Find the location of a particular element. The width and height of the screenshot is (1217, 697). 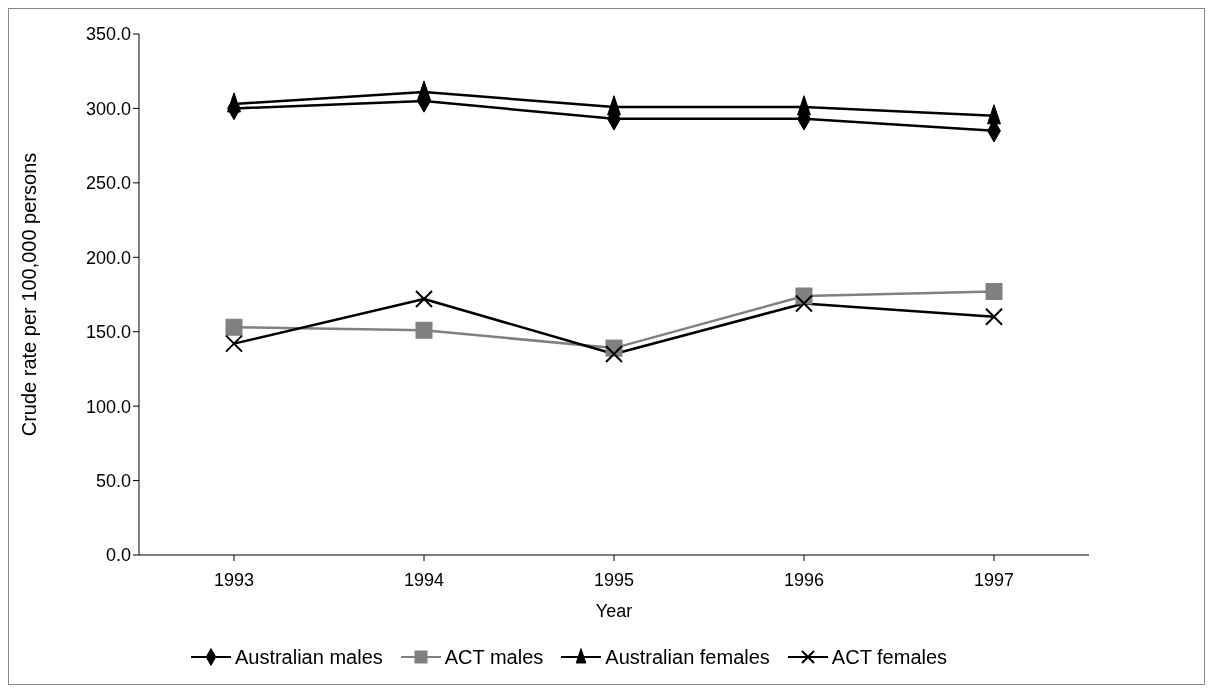

y-axis-title: Crude rate per 100,000 persons is located at coordinates (29, 294).